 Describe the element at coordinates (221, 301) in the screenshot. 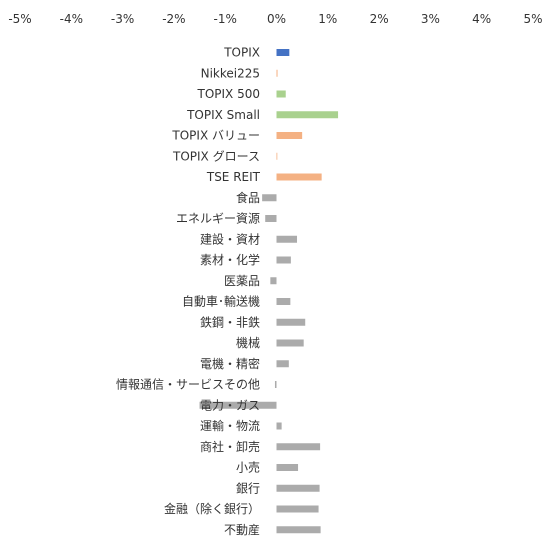

I see `category-label: 自動車･輸送機` at that location.